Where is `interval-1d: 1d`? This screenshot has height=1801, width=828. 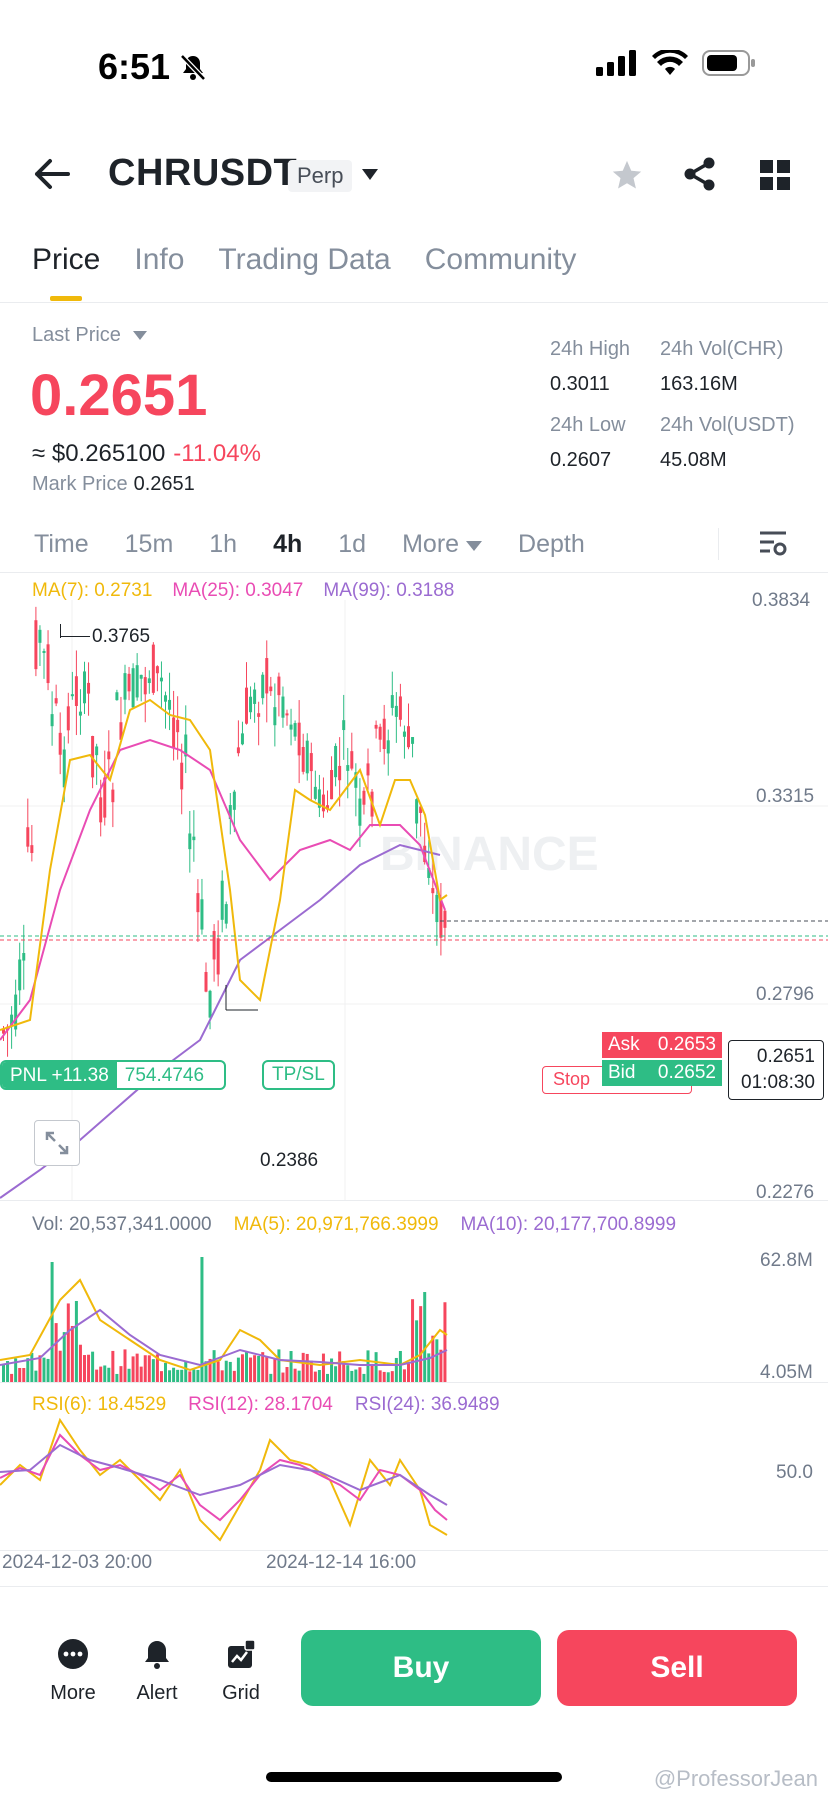
interval-1d: 1d is located at coordinates (352, 544).